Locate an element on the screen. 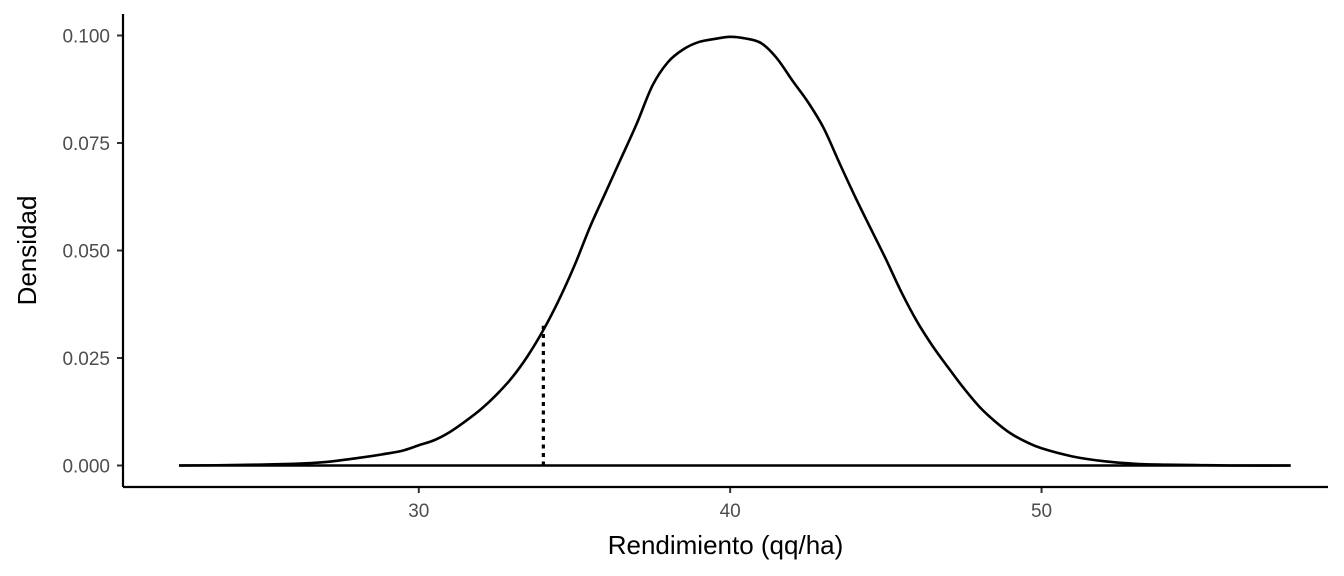 This screenshot has height=576, width=1344. x-tick-label: 30 is located at coordinates (418, 511).